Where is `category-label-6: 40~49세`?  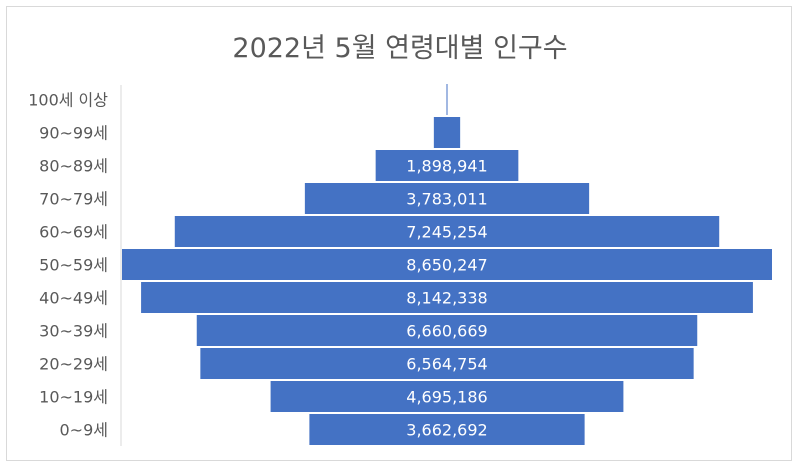 category-label-6: 40~49세 is located at coordinates (73, 298).